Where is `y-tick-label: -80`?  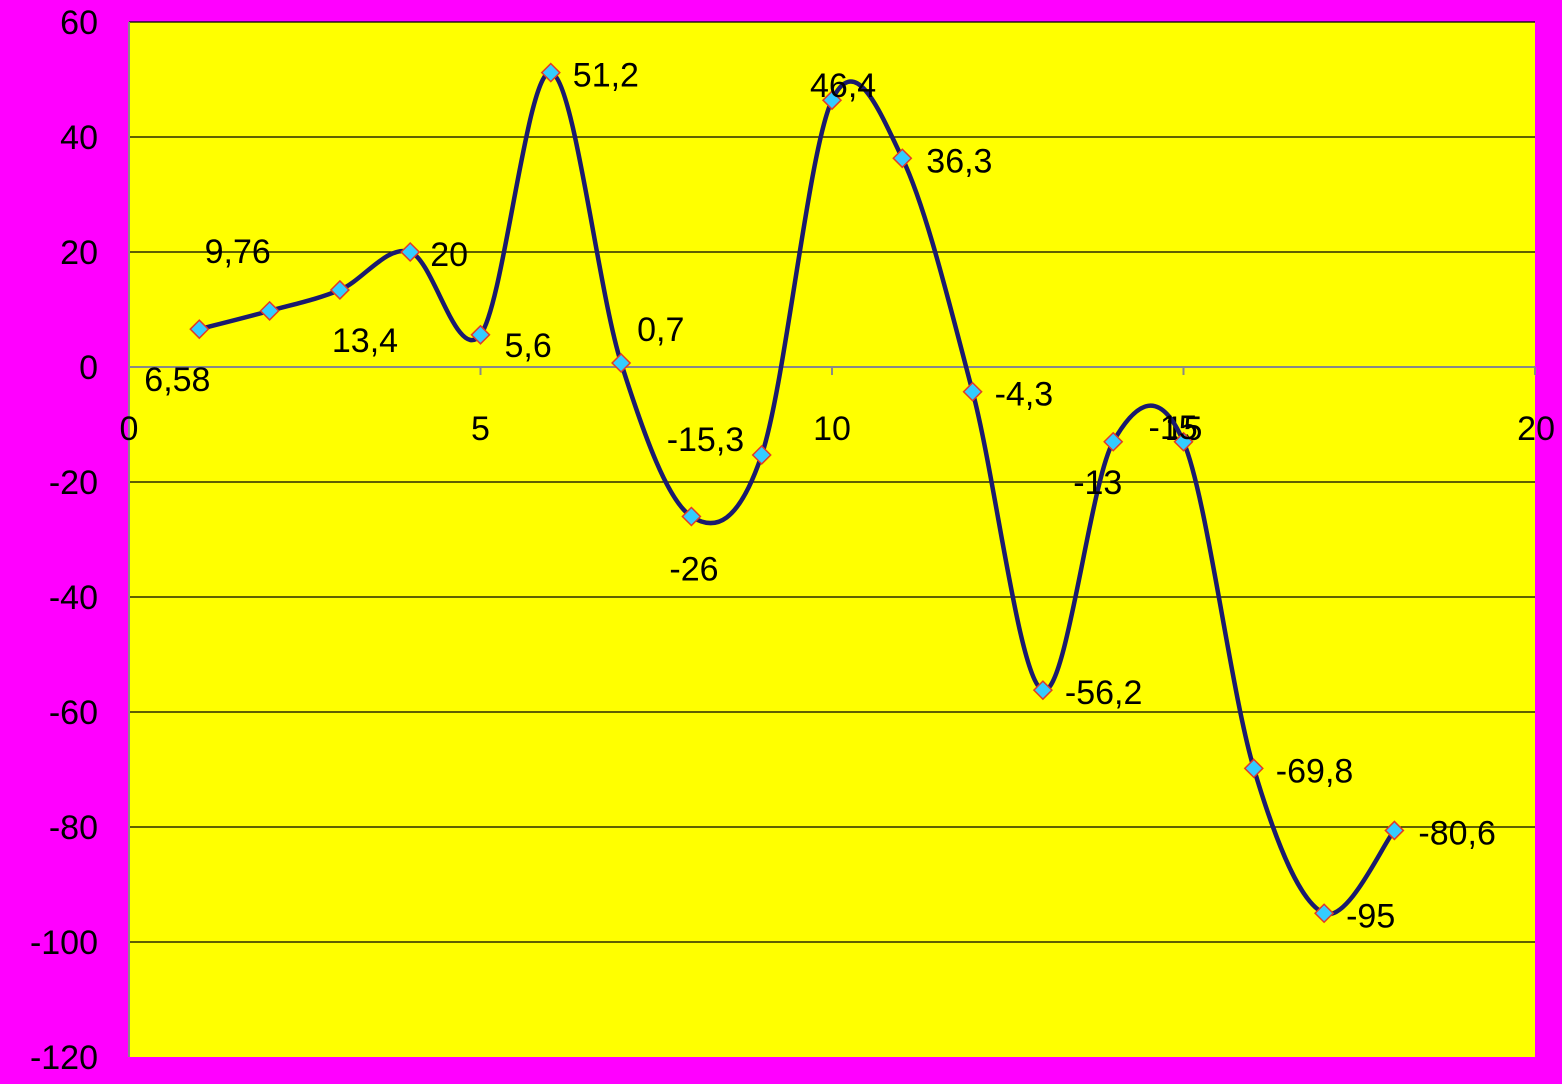
y-tick-label: -80 is located at coordinates (73, 828).